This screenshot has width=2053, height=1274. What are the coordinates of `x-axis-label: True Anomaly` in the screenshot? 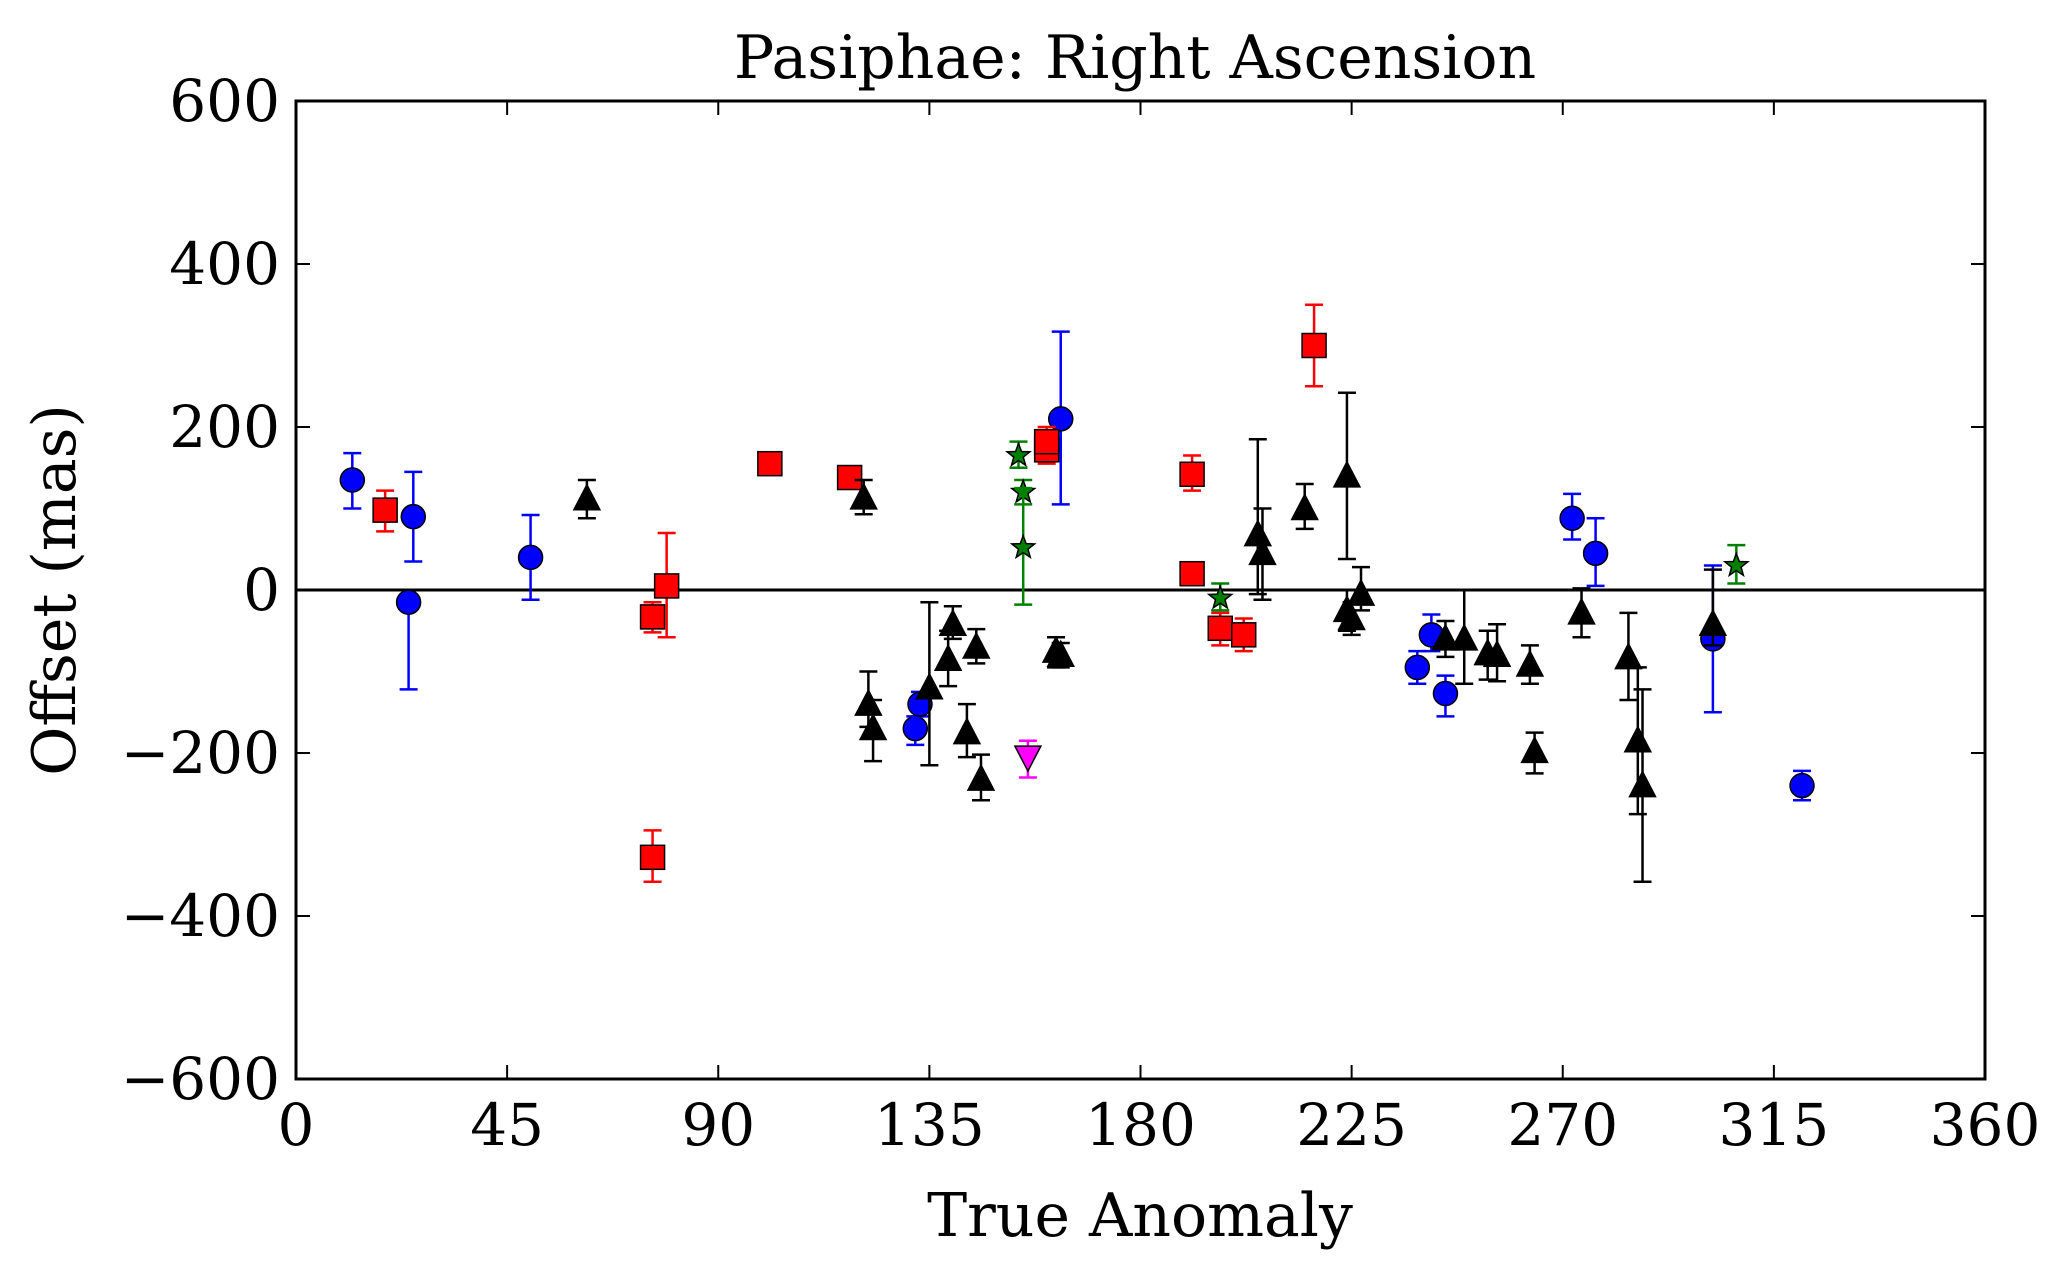 It's located at (1140, 1216).